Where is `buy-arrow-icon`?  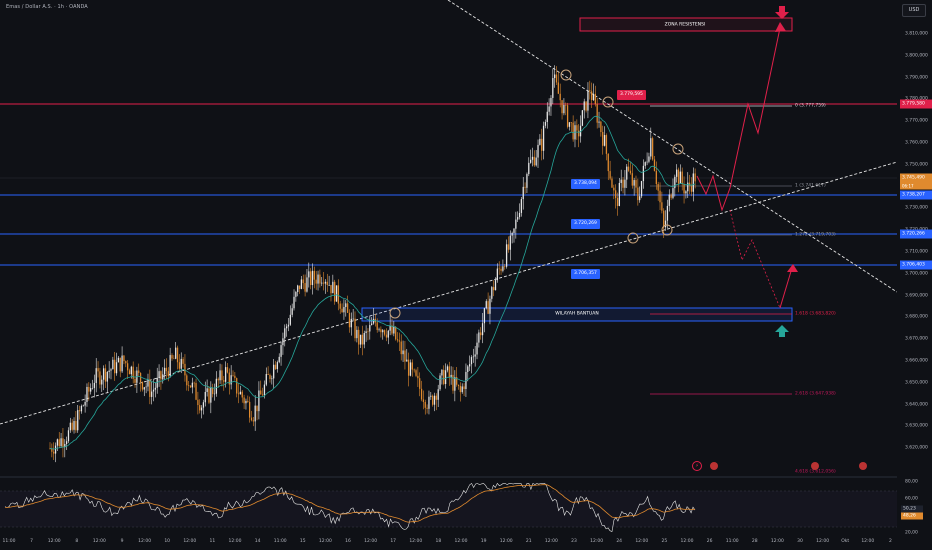 buy-arrow-icon is located at coordinates (782, 331).